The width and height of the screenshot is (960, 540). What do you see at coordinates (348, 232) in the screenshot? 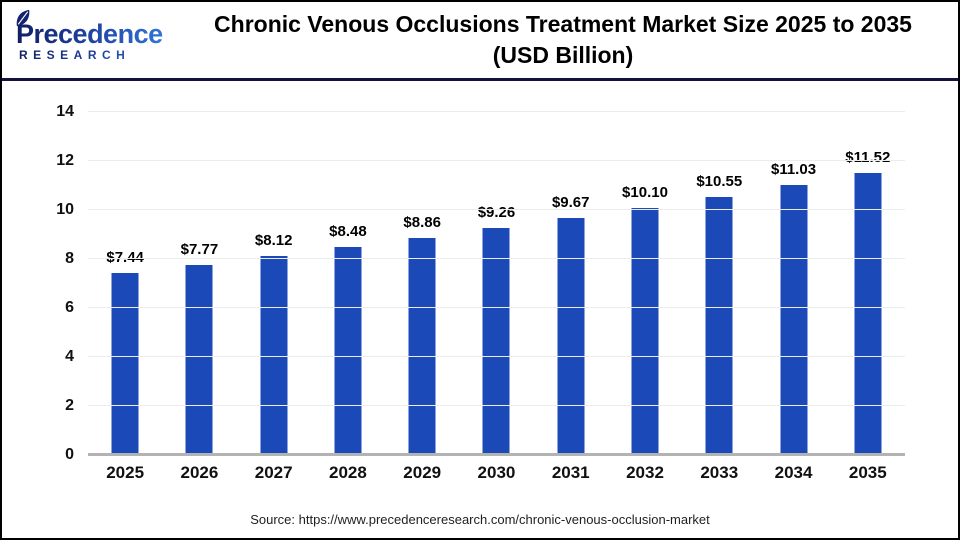
I see `bar-value-label: $8.48` at bounding box center [348, 232].